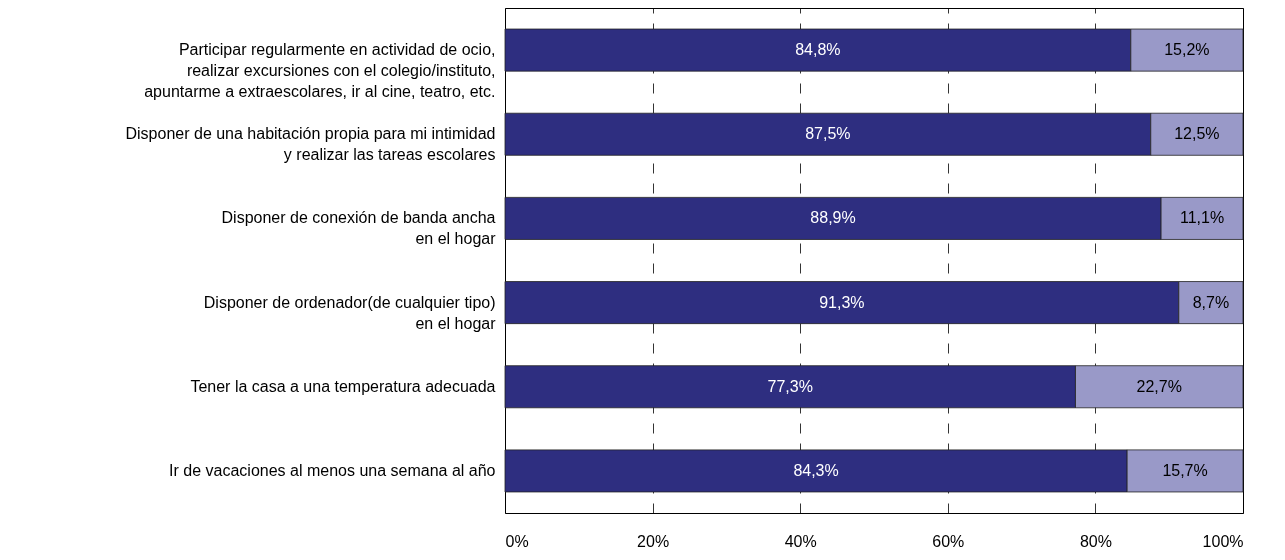 This screenshot has height=560, width=1285. What do you see at coordinates (828, 134) in the screenshot?
I see `data-label: 87,5%` at bounding box center [828, 134].